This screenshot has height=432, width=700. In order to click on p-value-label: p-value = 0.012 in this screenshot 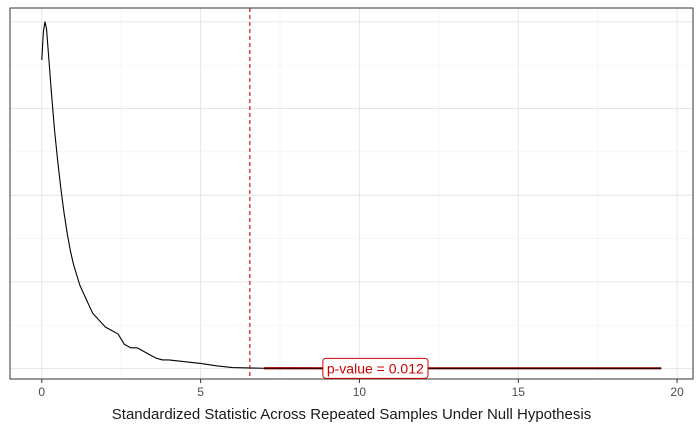, I will do `click(375, 368)`.